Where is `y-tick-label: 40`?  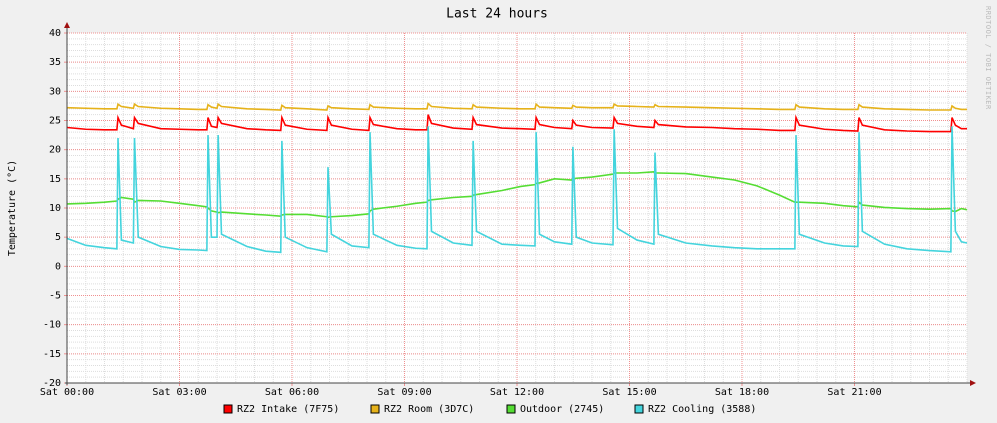
y-tick-label: 40 is located at coordinates (55, 33).